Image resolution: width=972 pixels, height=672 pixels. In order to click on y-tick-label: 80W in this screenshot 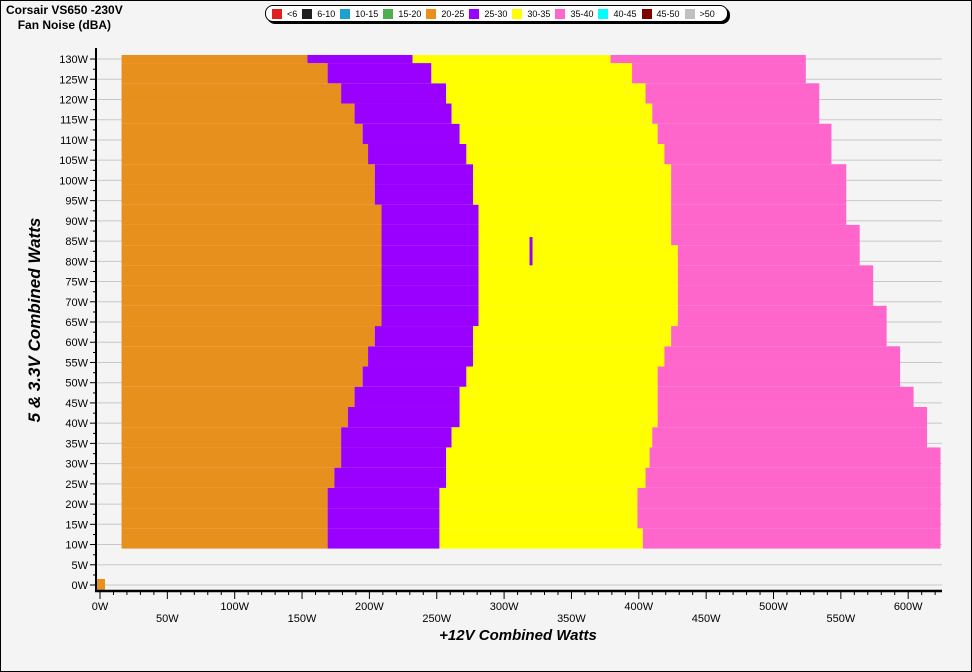, I will do `click(76, 262)`.